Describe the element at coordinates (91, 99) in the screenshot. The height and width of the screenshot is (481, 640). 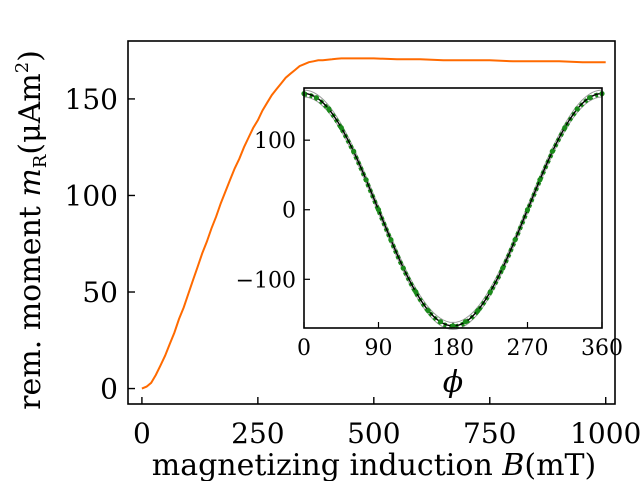
I see `main-y-tick-label: 150` at that location.